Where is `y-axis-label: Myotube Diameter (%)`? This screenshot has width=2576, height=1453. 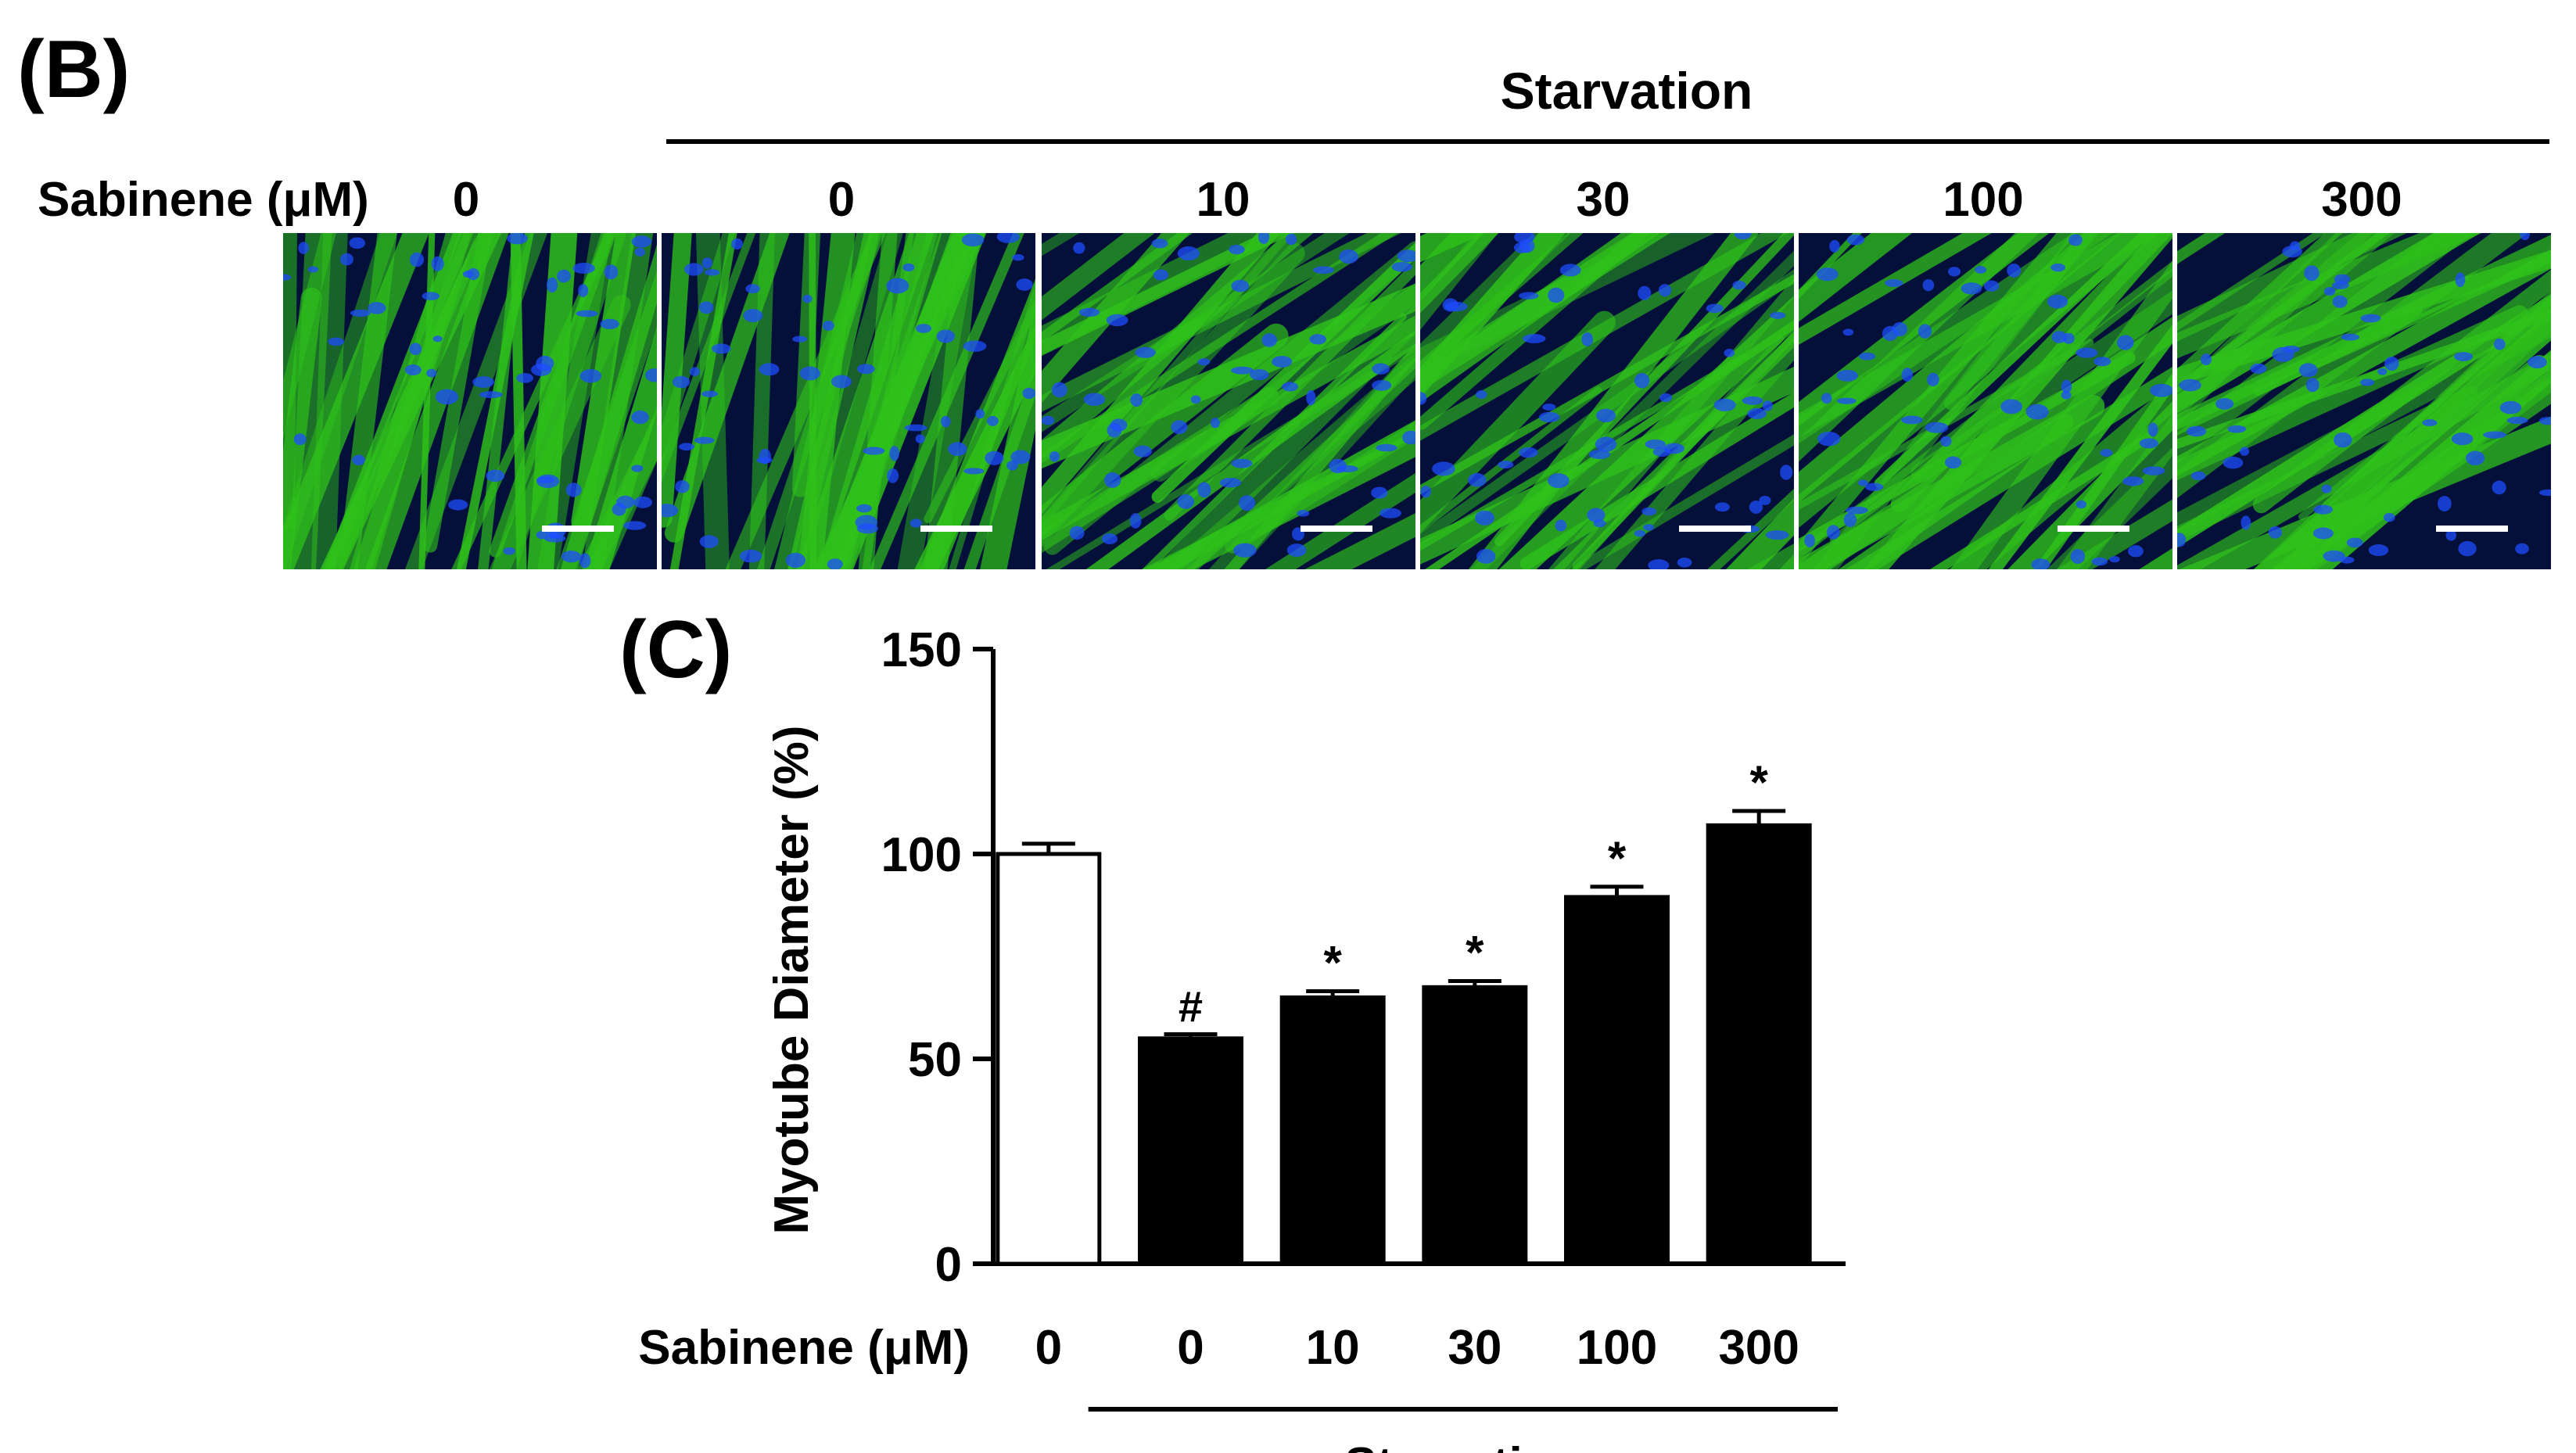
y-axis-label: Myotube Diameter (%) is located at coordinates (792, 979).